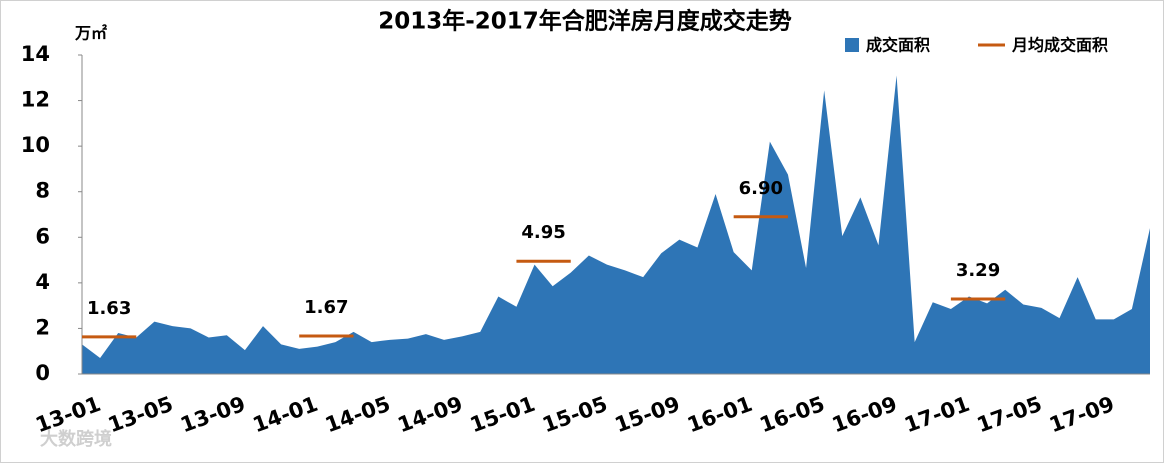  Describe the element at coordinates (978, 270) in the screenshot. I see `average-label: 3.29` at that location.